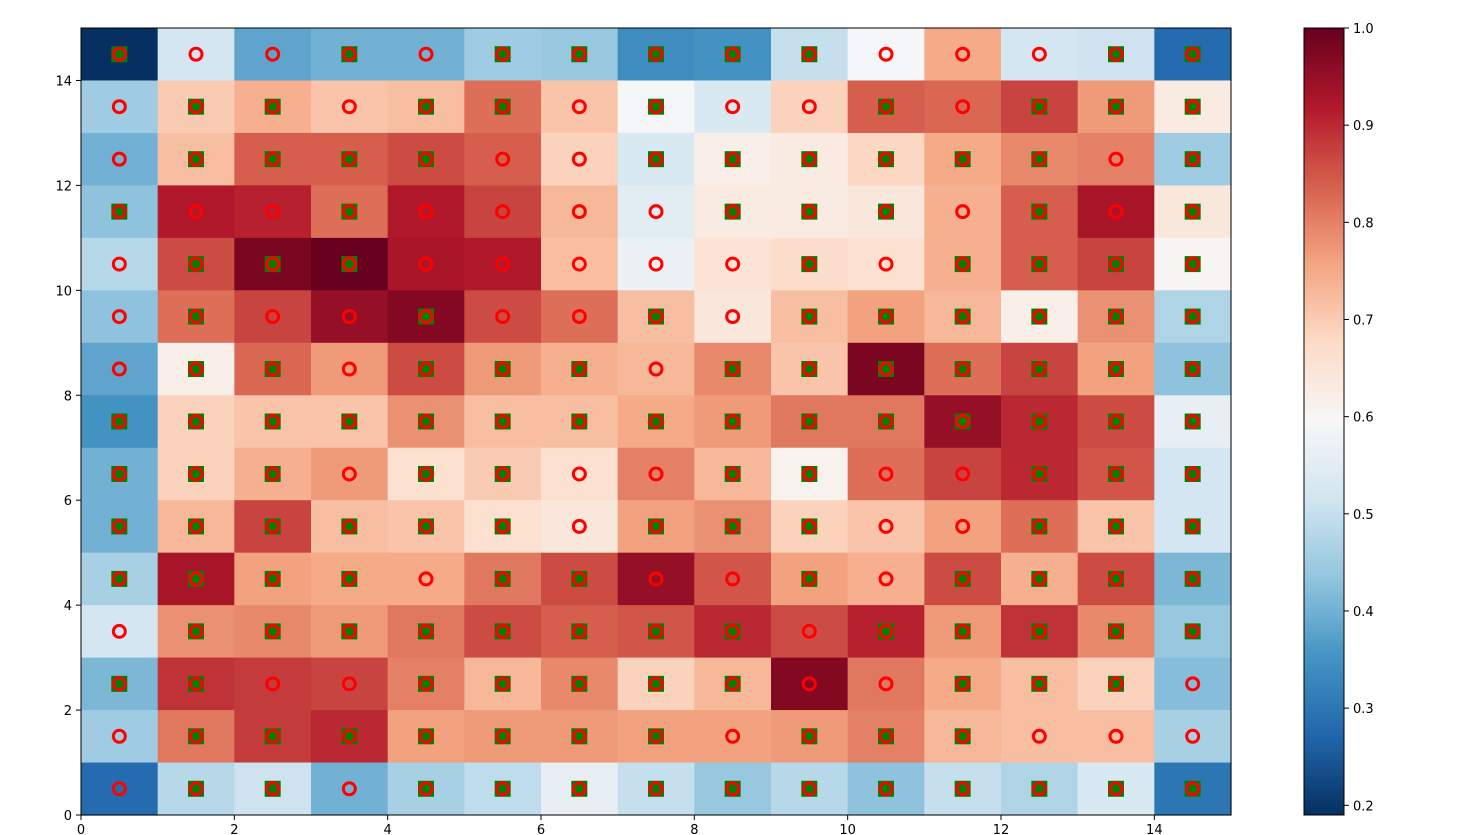 The width and height of the screenshot is (1484, 835). I want to click on x-tick-label: 8, so click(694, 829).